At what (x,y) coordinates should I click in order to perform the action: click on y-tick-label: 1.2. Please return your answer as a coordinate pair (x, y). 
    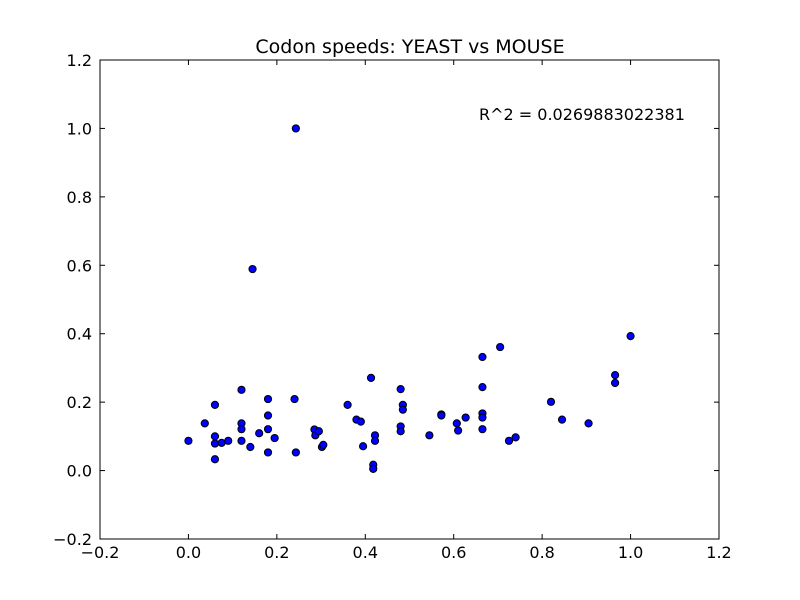
    Looking at the image, I should click on (79, 60).